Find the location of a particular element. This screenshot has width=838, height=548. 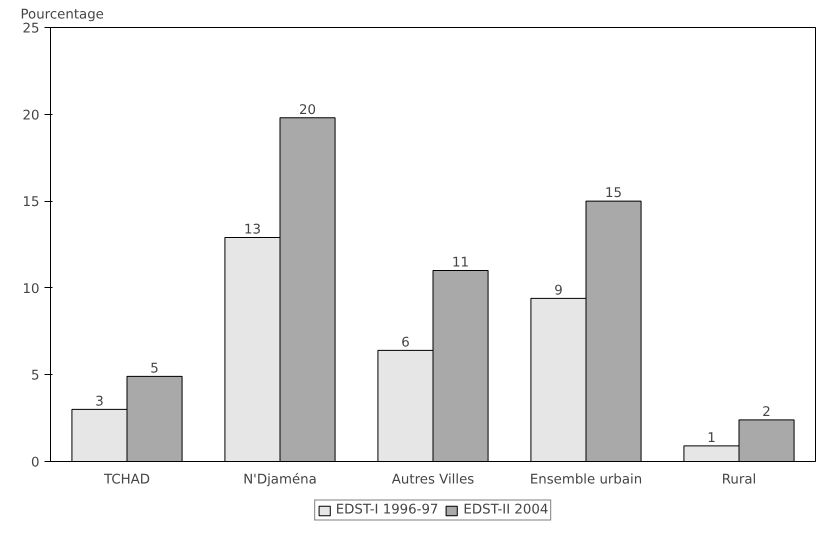

data-label: 9 is located at coordinates (558, 290).